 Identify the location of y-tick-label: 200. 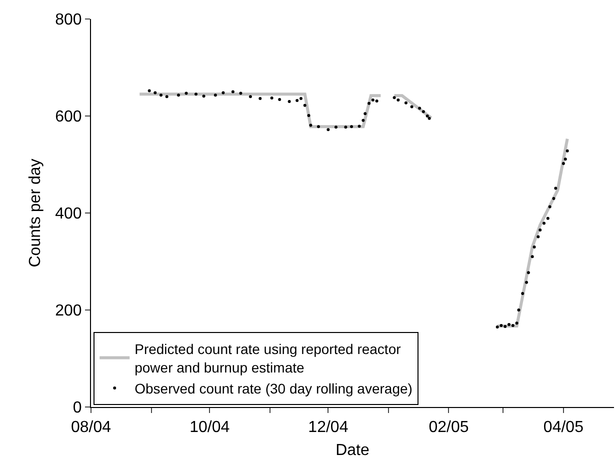
(68, 311).